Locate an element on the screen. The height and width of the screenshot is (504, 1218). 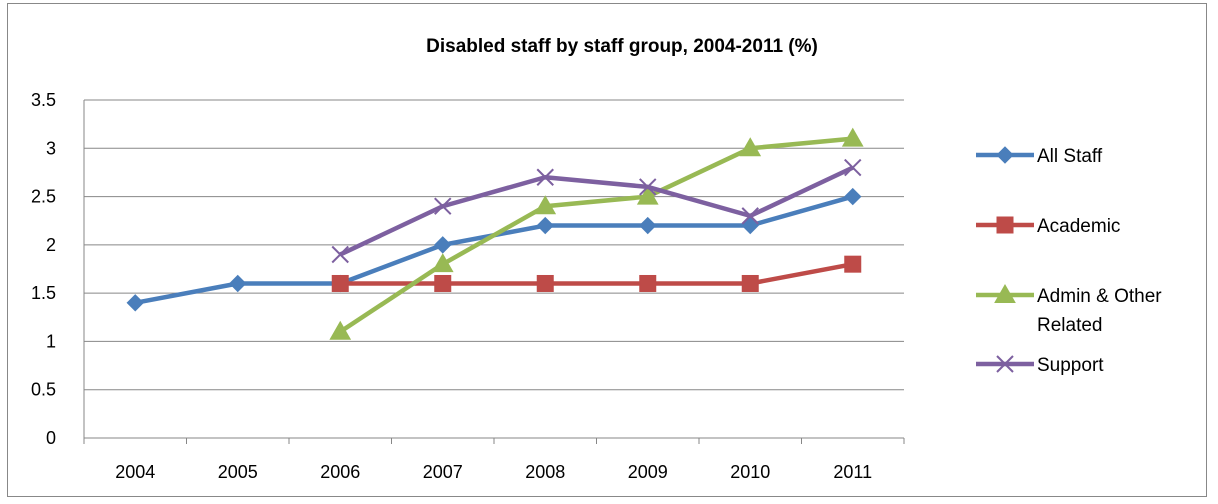
legend-item: All Staff is located at coordinates (1039, 156).